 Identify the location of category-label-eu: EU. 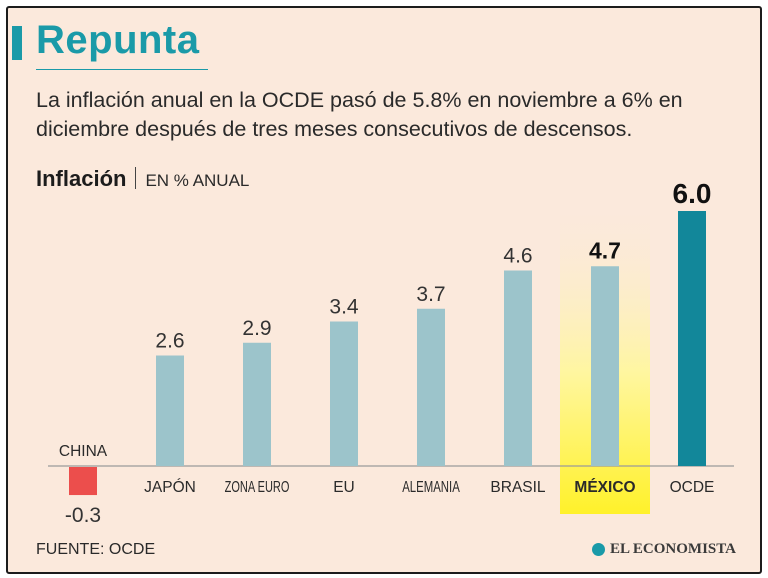
(344, 487).